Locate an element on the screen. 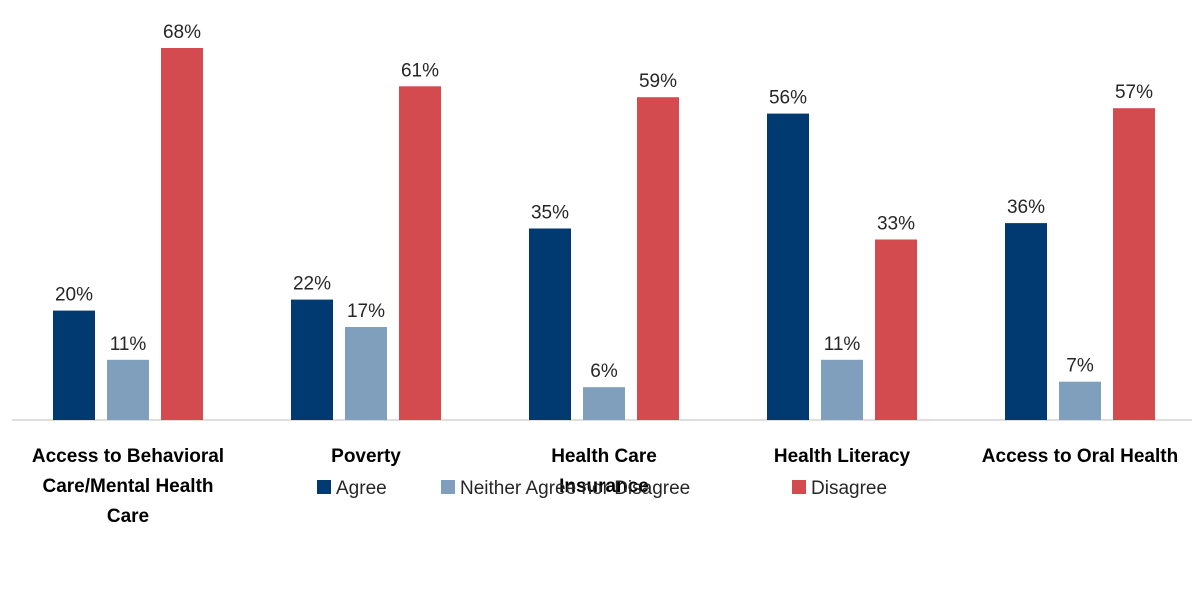  data-label: 56% is located at coordinates (788, 98).